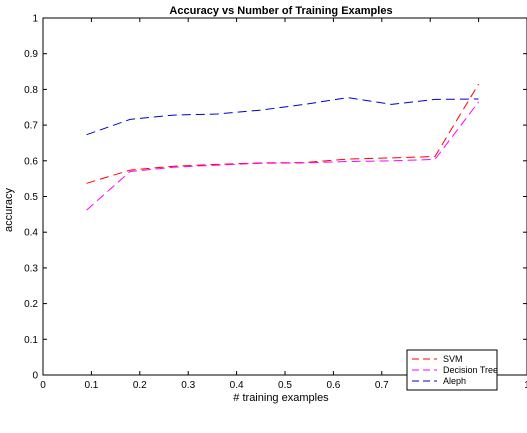  What do you see at coordinates (35, 19) in the screenshot?
I see `y-tick-label: 1` at bounding box center [35, 19].